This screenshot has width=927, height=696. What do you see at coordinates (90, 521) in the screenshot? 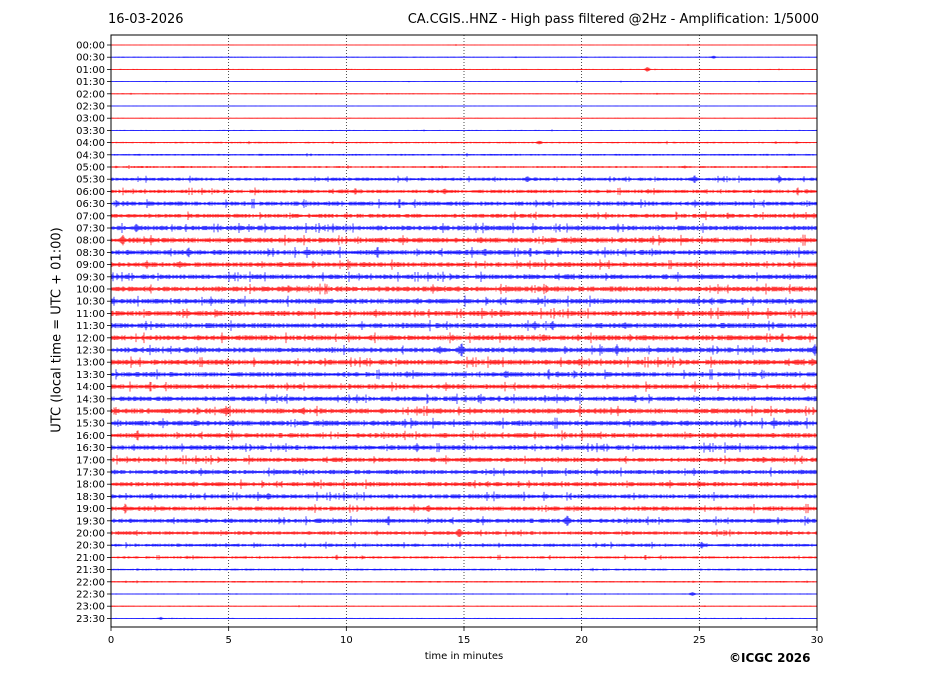
I see `y-tick-label: 19:30` at bounding box center [90, 521].